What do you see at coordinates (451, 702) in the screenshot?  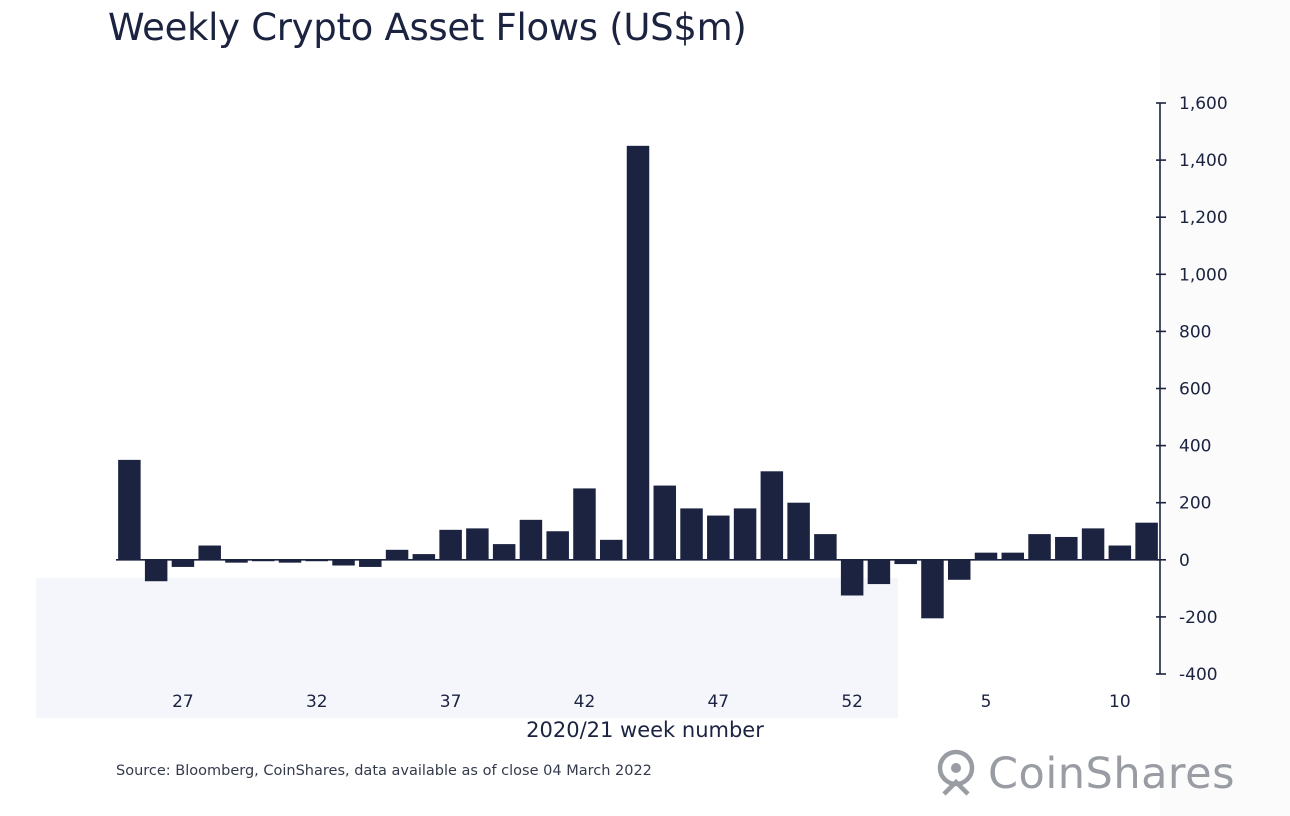 I see `x-tick-label: 37` at bounding box center [451, 702].